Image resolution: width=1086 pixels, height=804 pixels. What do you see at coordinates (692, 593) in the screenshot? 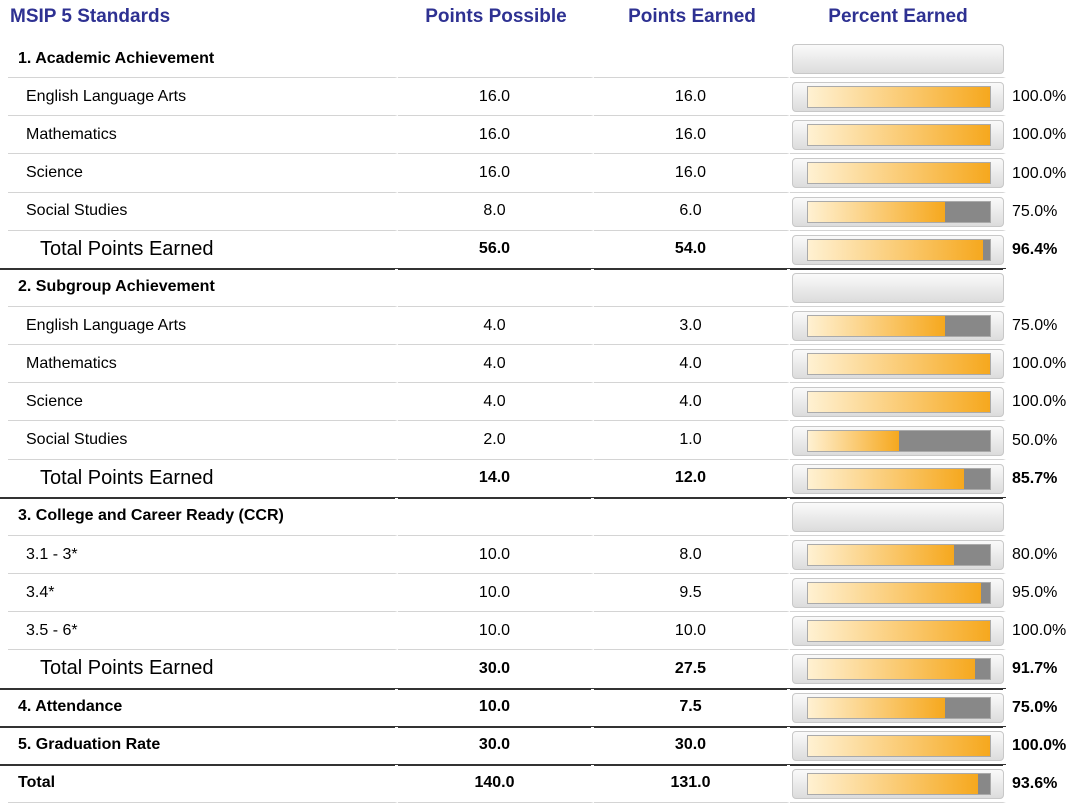
I see `points-earned: 9.5` at bounding box center [692, 593].